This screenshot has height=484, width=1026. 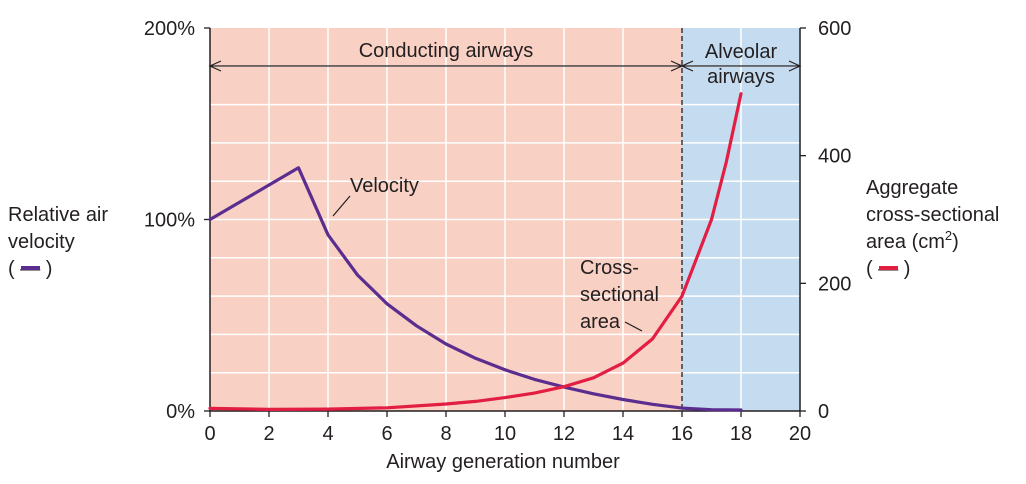 What do you see at coordinates (180, 412) in the screenshot?
I see `y-left-tick-label-0: 0%` at bounding box center [180, 412].